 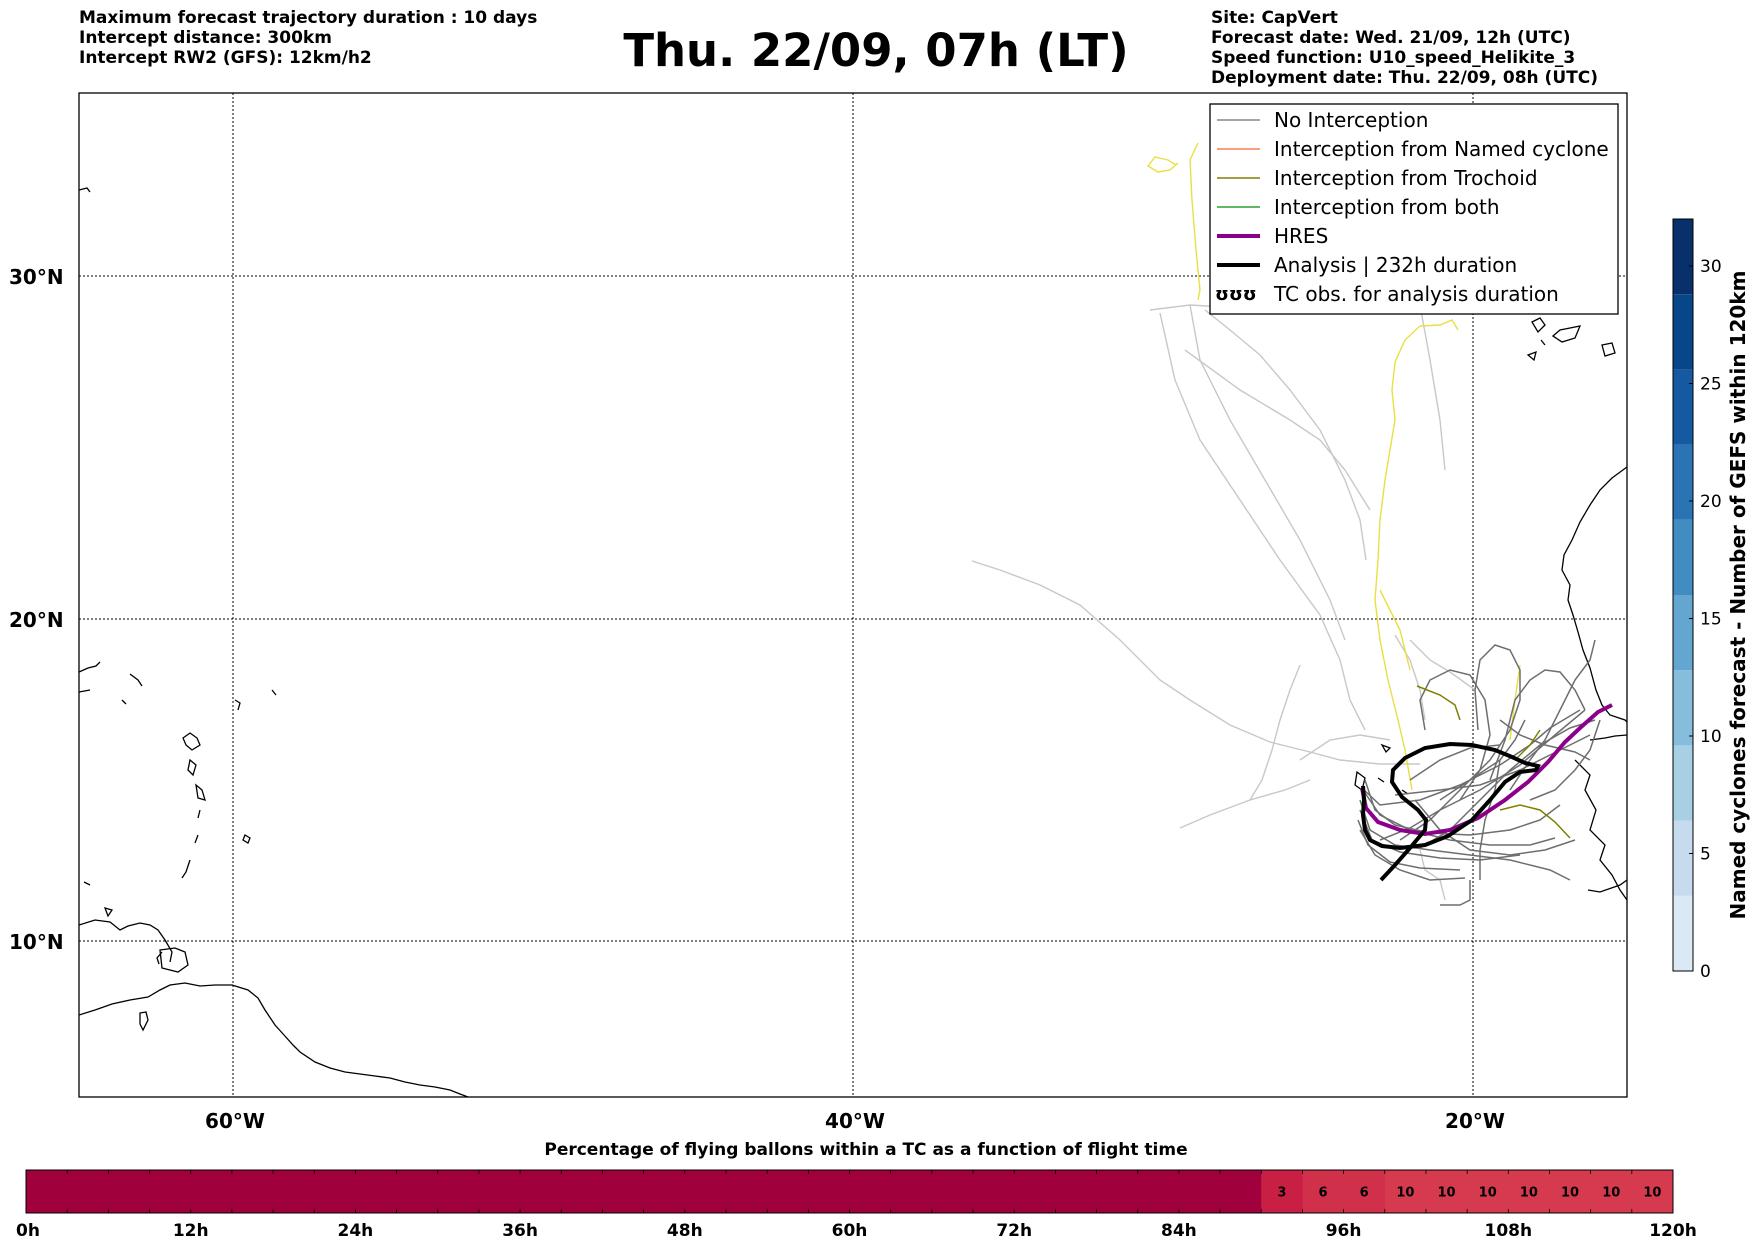 I want to click on timebar-tick-label: 48h, so click(x=685, y=1231).